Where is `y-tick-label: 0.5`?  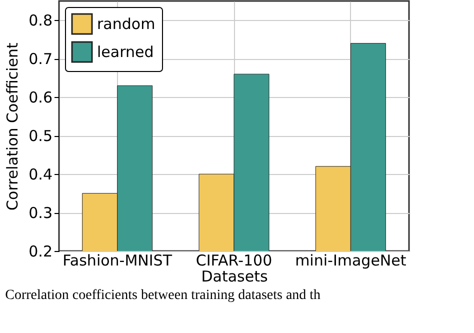 y-tick-label: 0.5 is located at coordinates (40, 136).